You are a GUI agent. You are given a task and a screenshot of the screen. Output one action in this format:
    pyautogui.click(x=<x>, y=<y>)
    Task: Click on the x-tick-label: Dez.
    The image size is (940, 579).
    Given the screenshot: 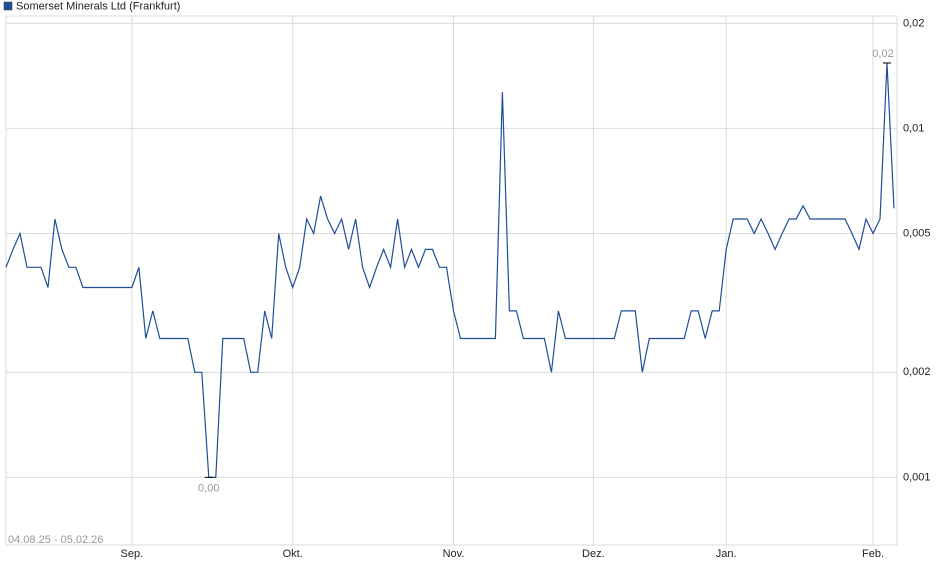 What is the action you would take?
    pyautogui.click(x=593, y=554)
    